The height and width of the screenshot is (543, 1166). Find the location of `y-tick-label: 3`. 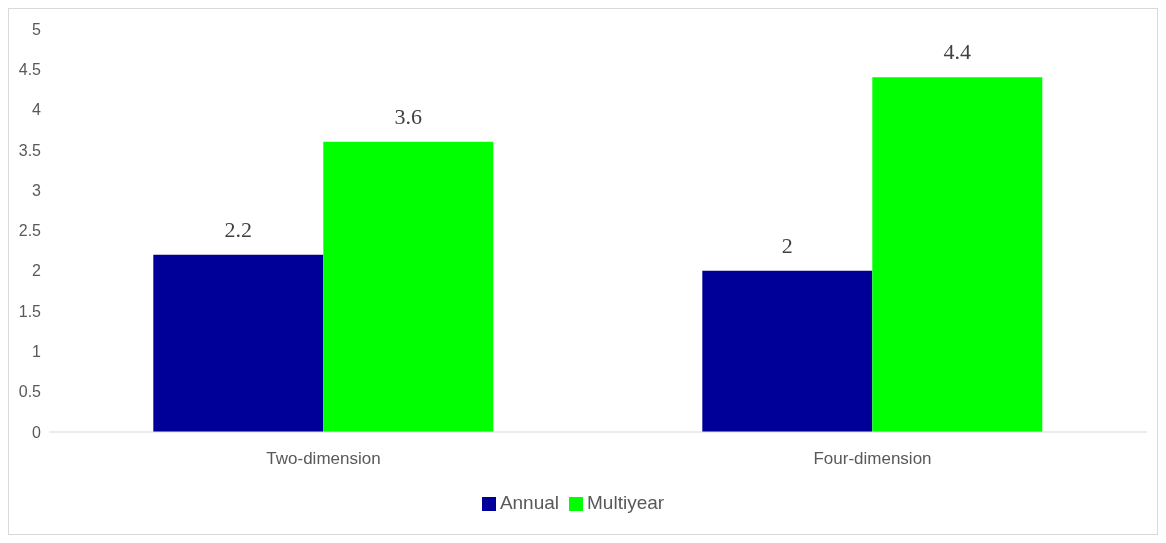

y-tick-label: 3 is located at coordinates (37, 190).